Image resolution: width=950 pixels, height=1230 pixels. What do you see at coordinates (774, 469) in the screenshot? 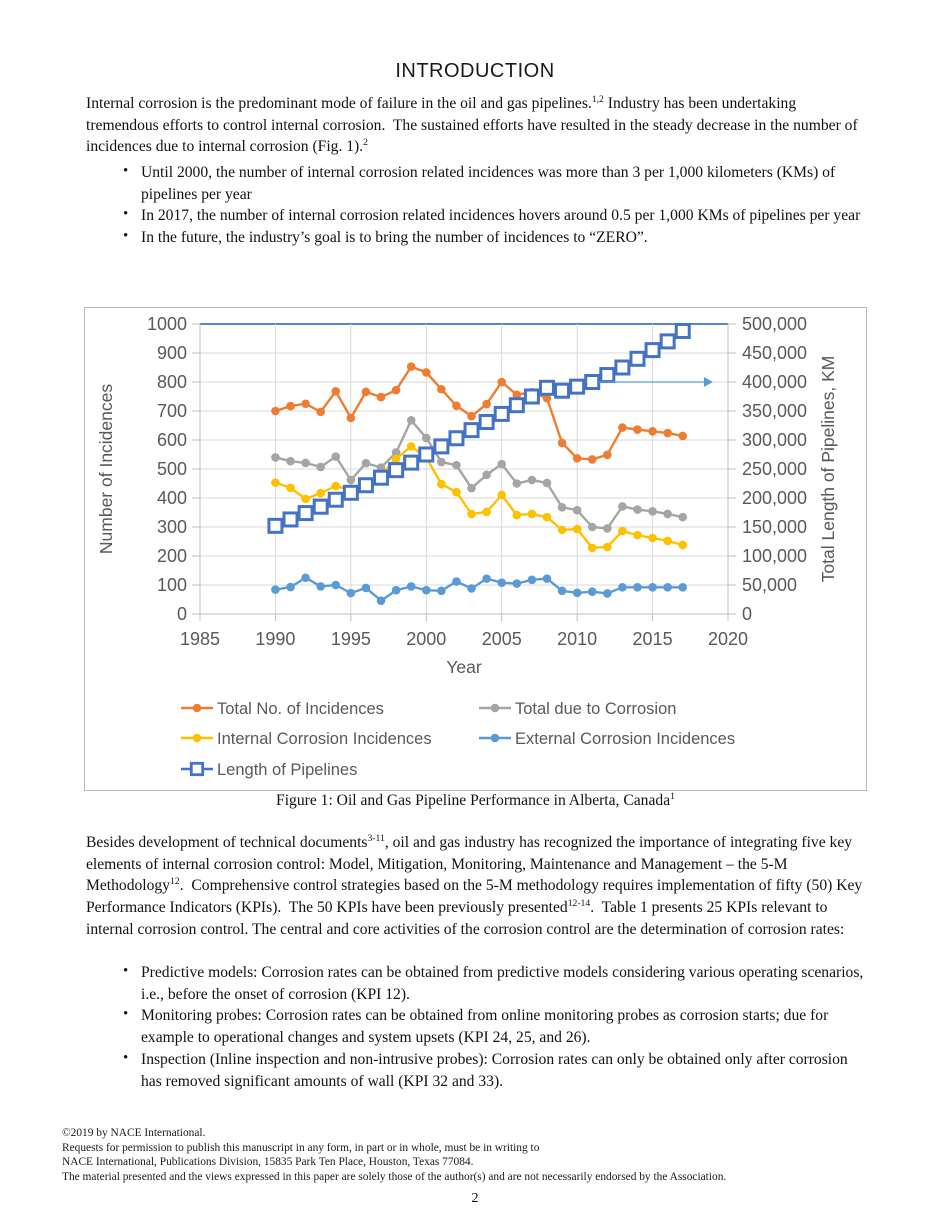
I see `svg-text: 250,000` at bounding box center [774, 469].